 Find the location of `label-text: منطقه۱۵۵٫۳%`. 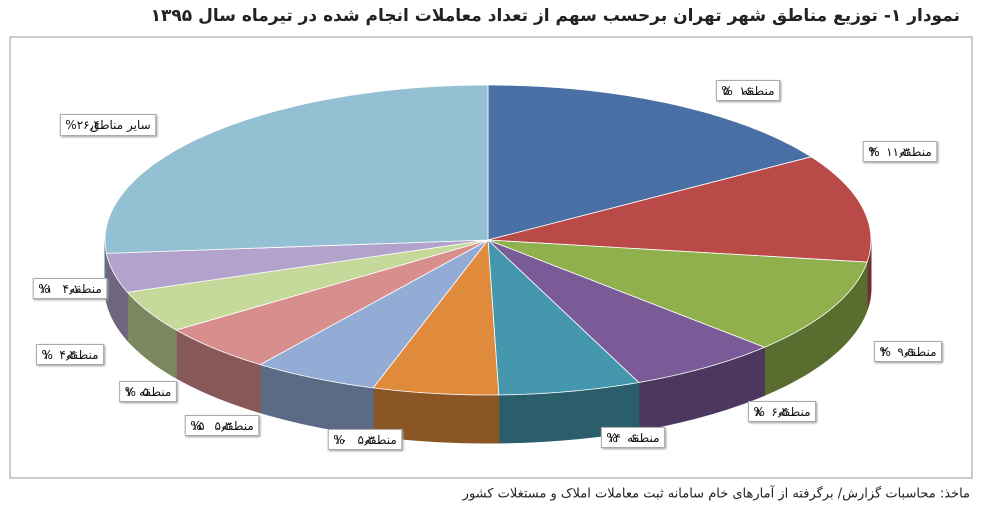

label-text: منطقه۱۵۵٫۳% is located at coordinates (222, 426).